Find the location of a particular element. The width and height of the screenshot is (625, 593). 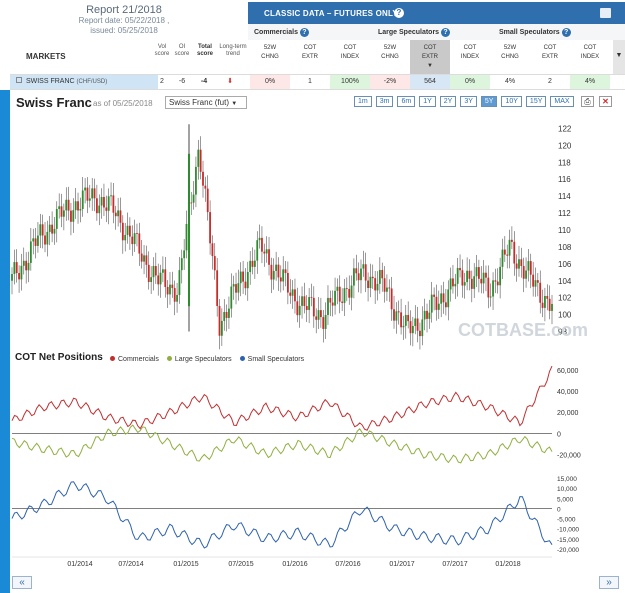

range-10y: 10Y is located at coordinates (511, 101).